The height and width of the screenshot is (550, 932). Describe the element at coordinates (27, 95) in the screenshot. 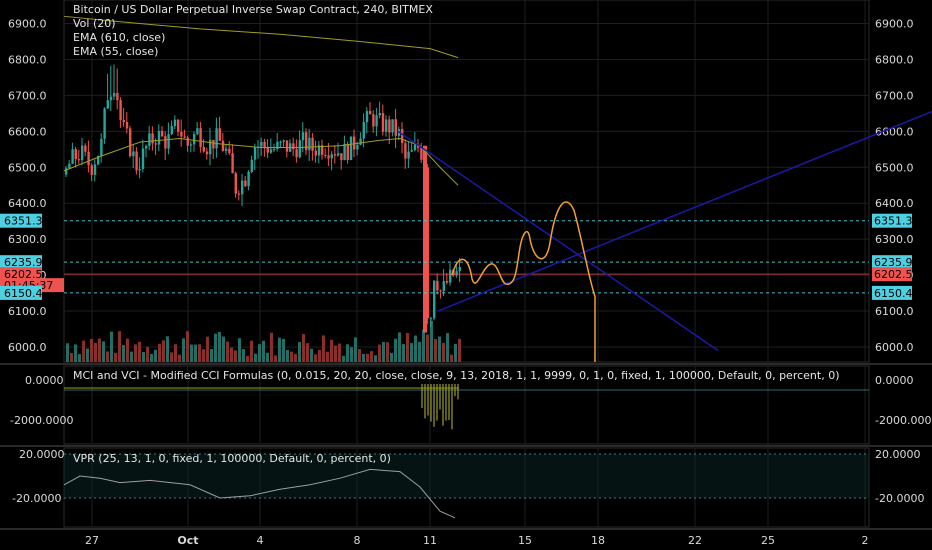

I see `y-tick-left: 6700.0` at that location.